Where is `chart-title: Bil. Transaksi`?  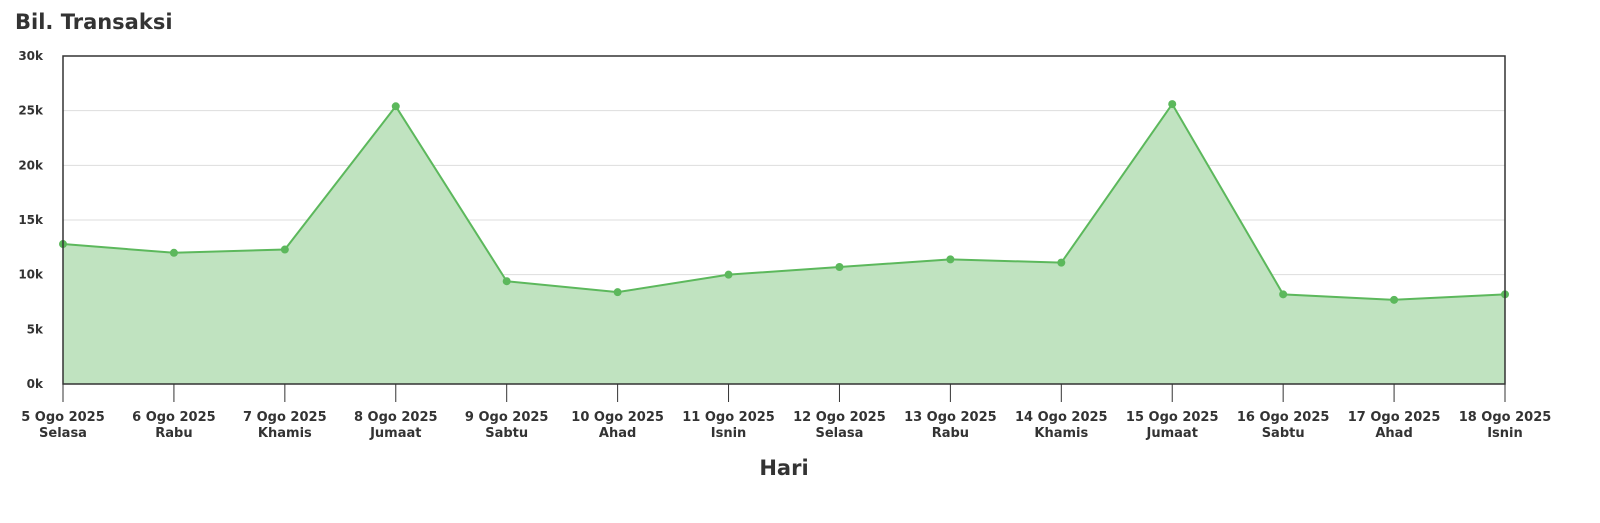
chart-title: Bil. Transaksi is located at coordinates (94, 22).